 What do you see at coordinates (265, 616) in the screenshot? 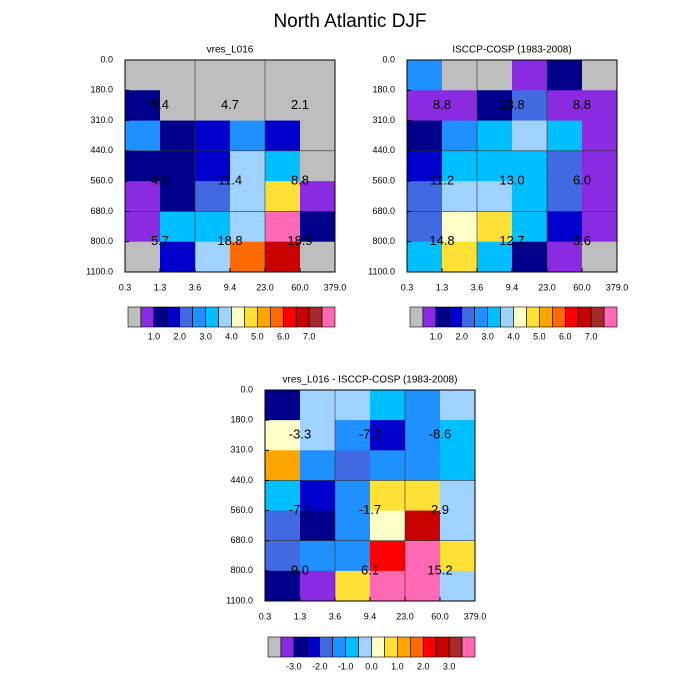
I see `x-tick-label: 0.3` at bounding box center [265, 616].